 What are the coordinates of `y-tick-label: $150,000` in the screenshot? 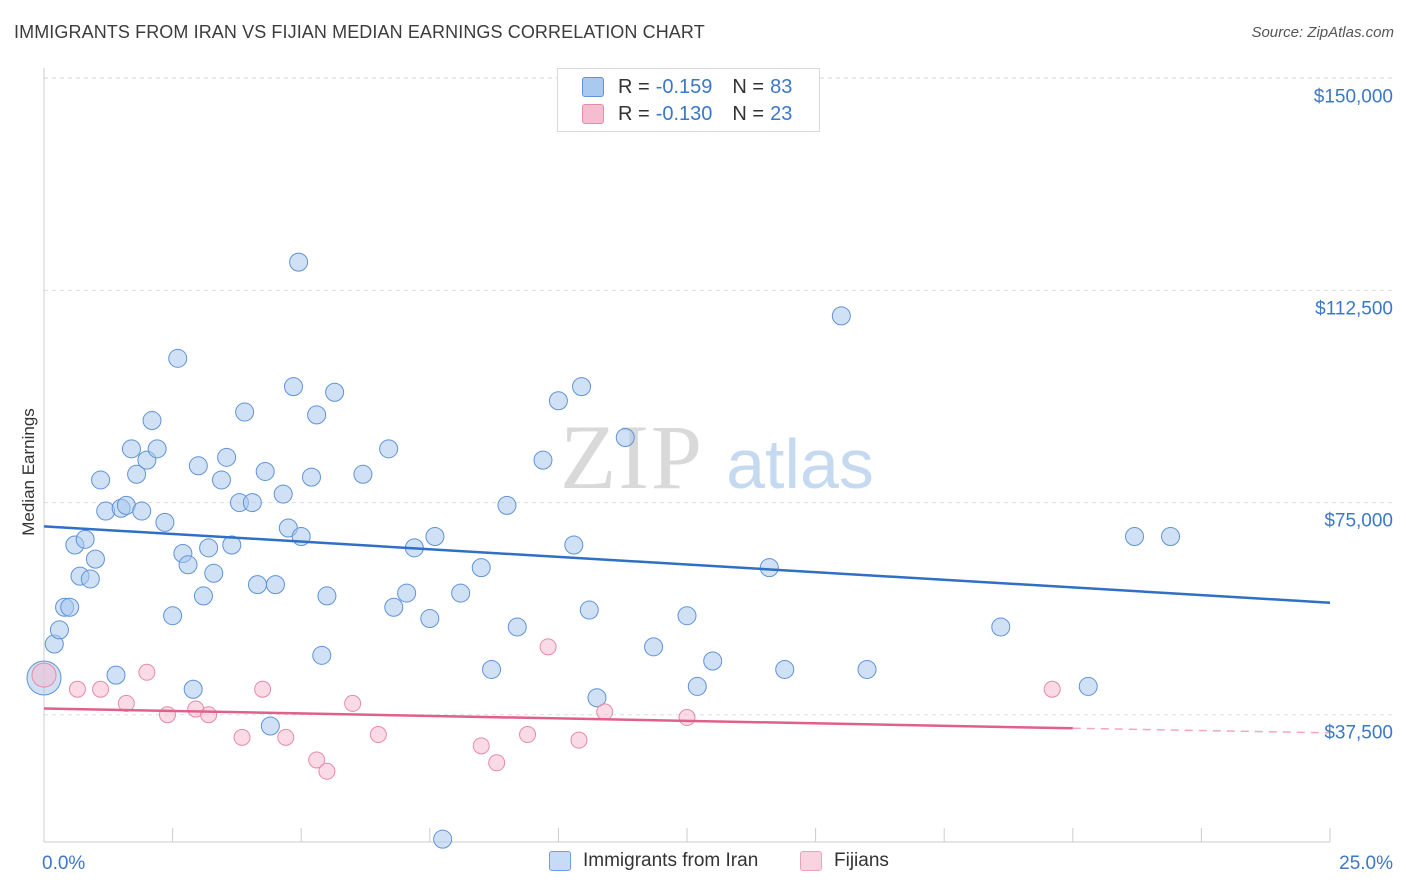 It's located at (1353, 96).